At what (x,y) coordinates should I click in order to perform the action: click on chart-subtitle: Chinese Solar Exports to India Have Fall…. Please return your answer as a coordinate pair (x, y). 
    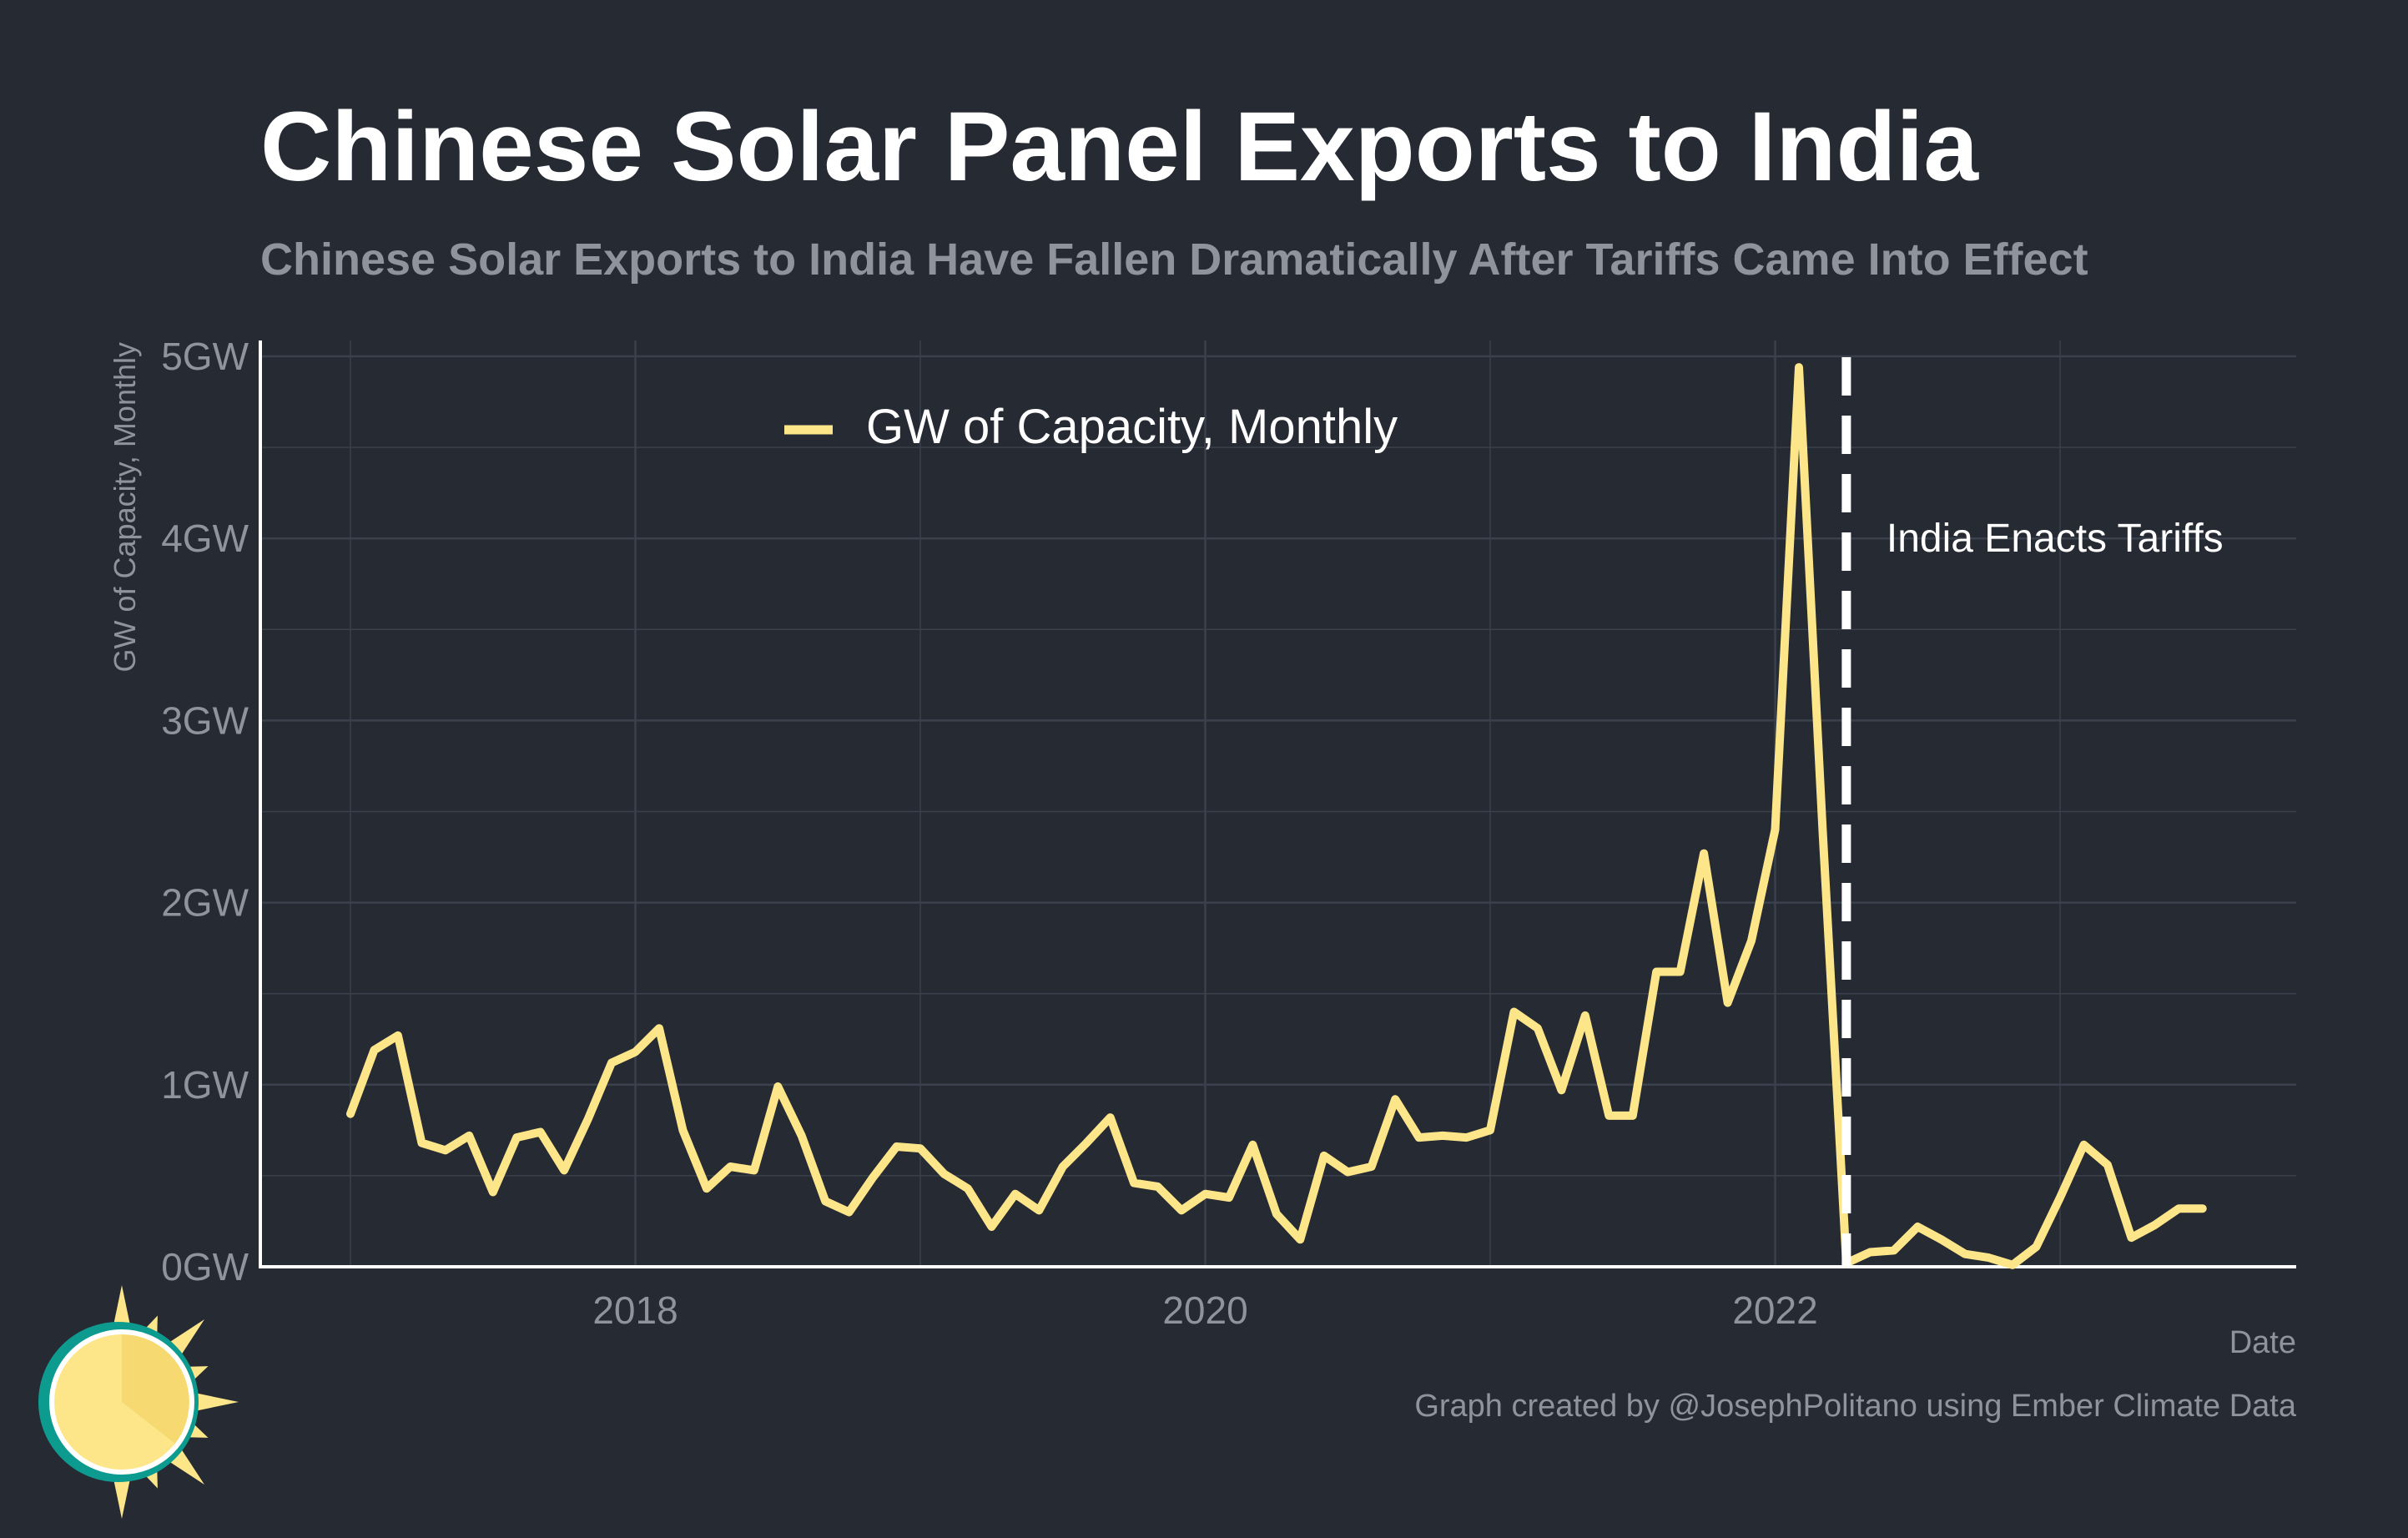
    Looking at the image, I should click on (1174, 259).